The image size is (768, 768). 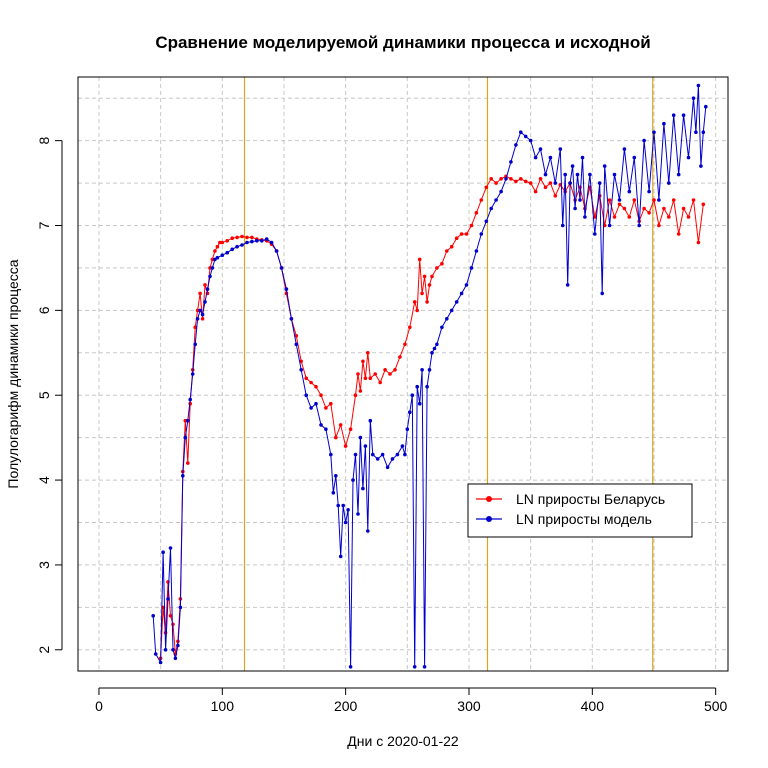 What do you see at coordinates (44, 395) in the screenshot?
I see `y-tick-label: 5` at bounding box center [44, 395].